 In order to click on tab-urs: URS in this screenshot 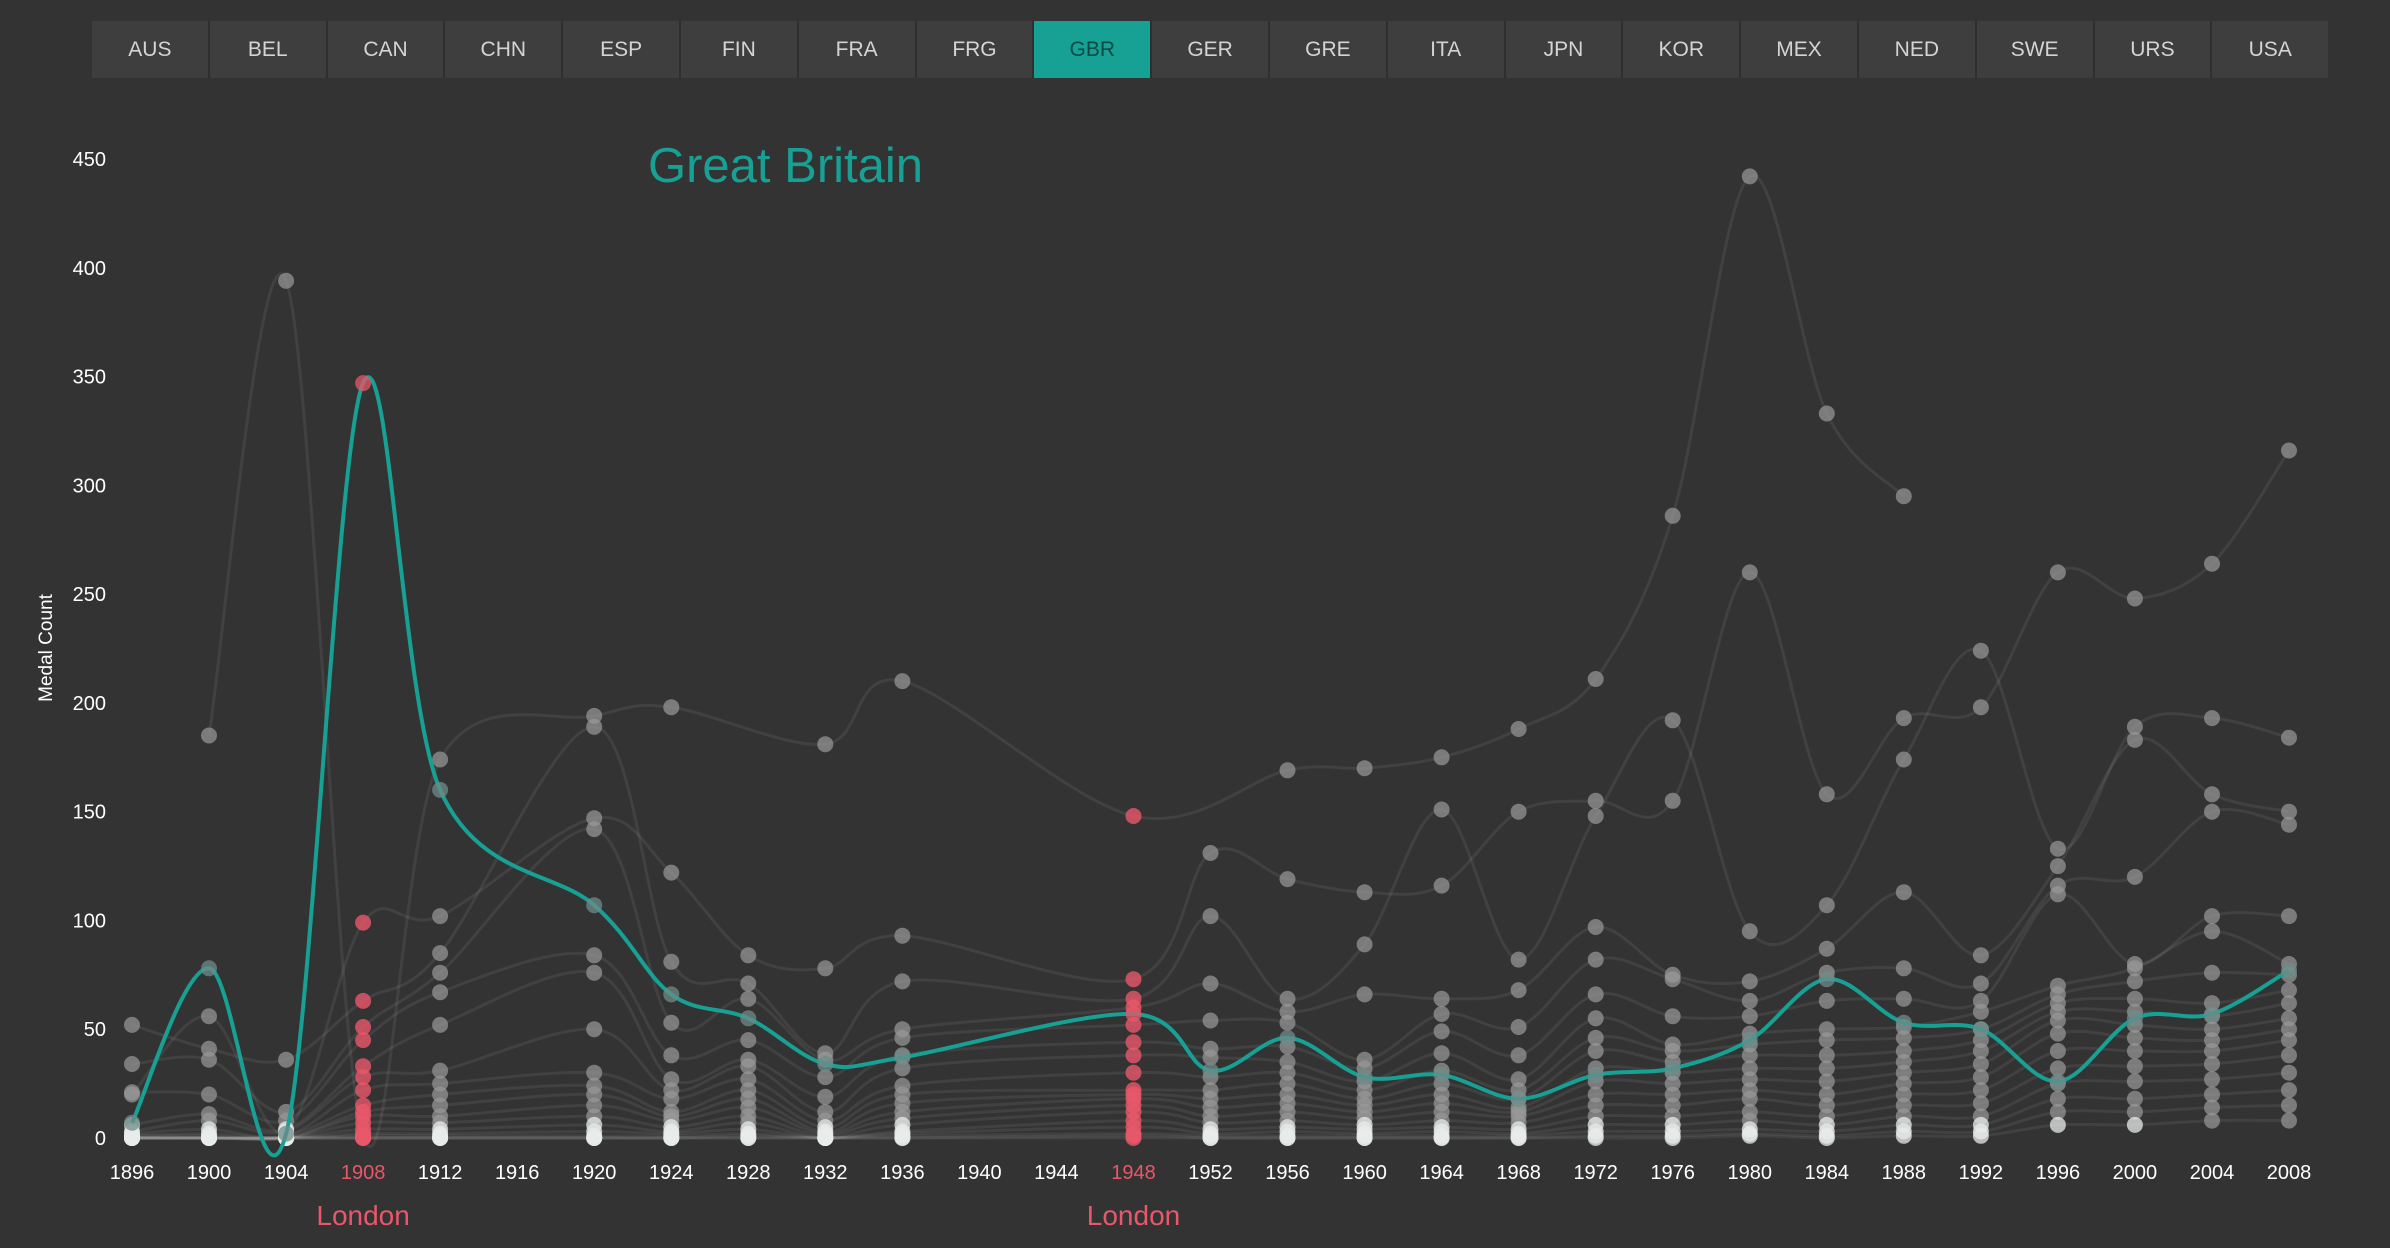, I will do `click(2154, 49)`.